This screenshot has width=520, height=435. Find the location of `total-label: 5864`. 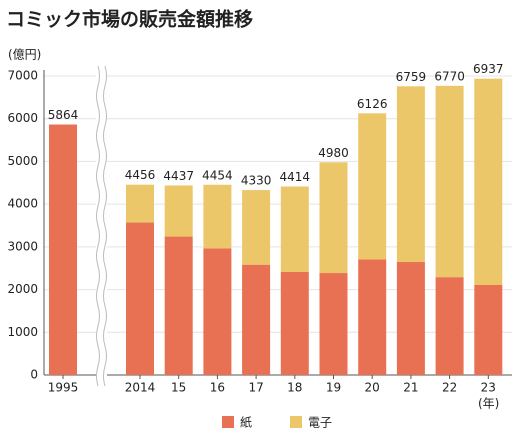

total-label: 5864 is located at coordinates (63, 115).